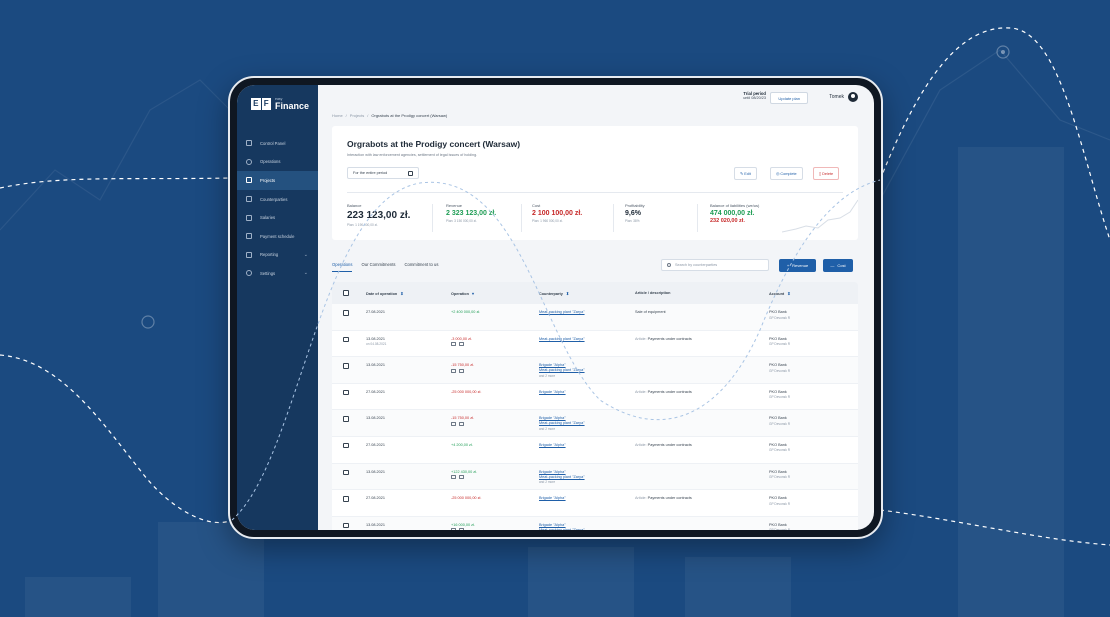 This screenshot has height=617, width=1110. Describe the element at coordinates (838, 265) in the screenshot. I see `add-cost-button: — Cost` at that location.